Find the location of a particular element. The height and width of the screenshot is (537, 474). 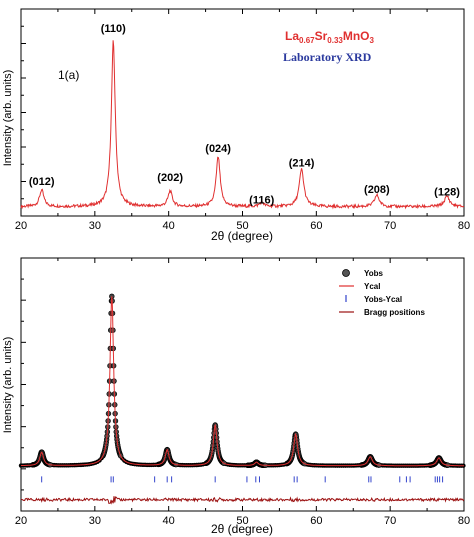

panel-b-x-tick-label: 20 is located at coordinates (21, 521).